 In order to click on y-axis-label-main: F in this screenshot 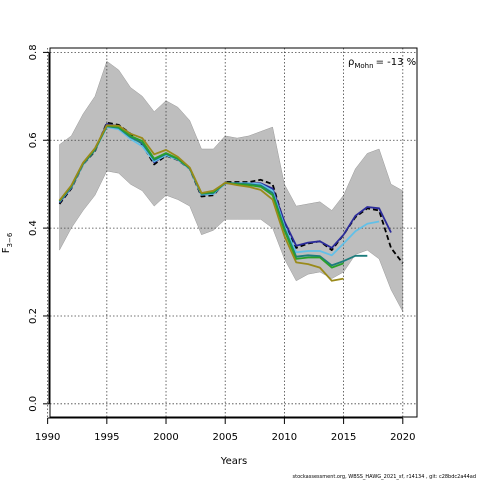, I will do `click(6, 250)`.